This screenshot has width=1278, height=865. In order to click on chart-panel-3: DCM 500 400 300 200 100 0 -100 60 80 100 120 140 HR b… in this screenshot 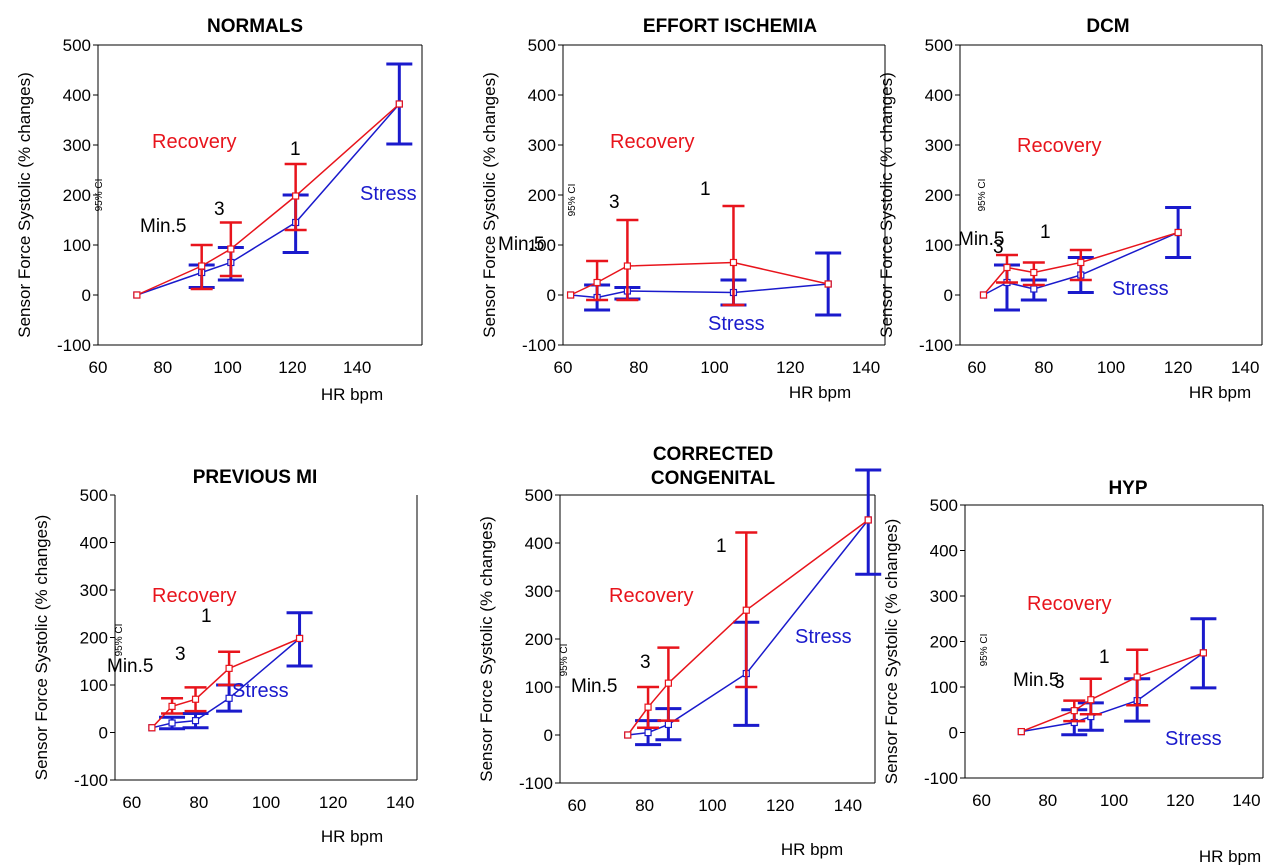, I will do `click(1070, 209)`.